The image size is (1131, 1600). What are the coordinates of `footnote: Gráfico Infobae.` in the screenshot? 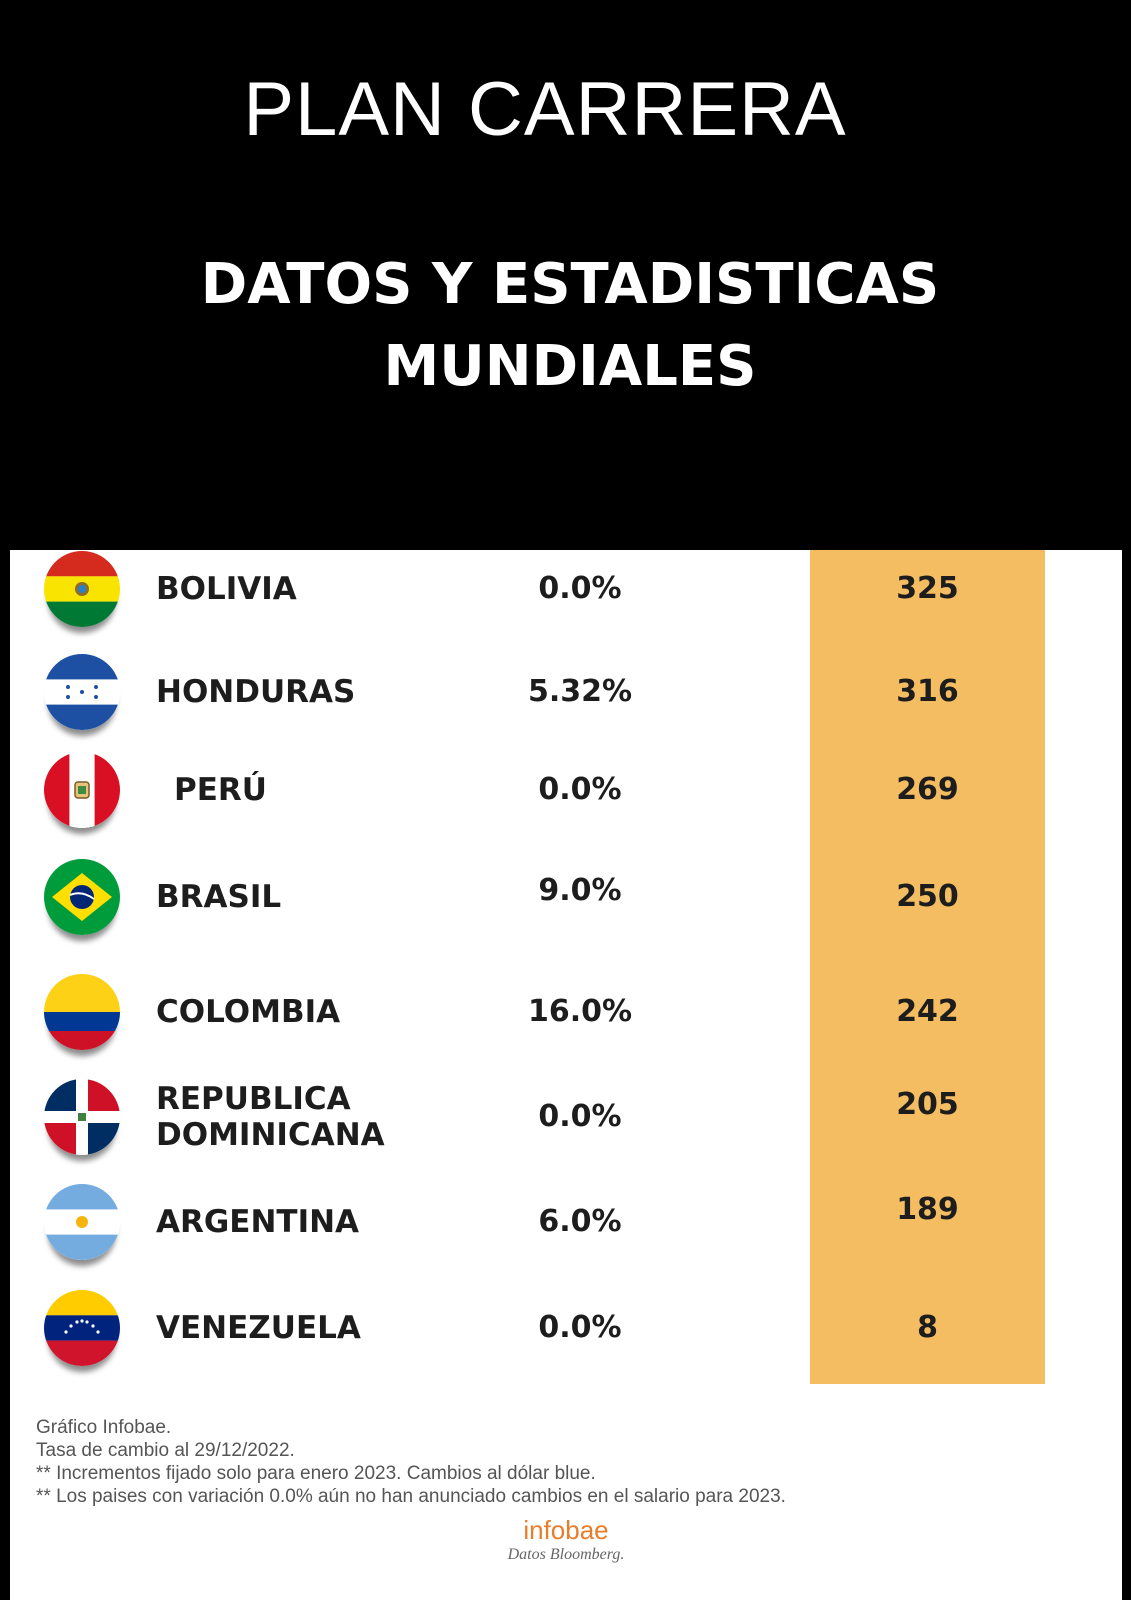 It's located at (104, 1427).